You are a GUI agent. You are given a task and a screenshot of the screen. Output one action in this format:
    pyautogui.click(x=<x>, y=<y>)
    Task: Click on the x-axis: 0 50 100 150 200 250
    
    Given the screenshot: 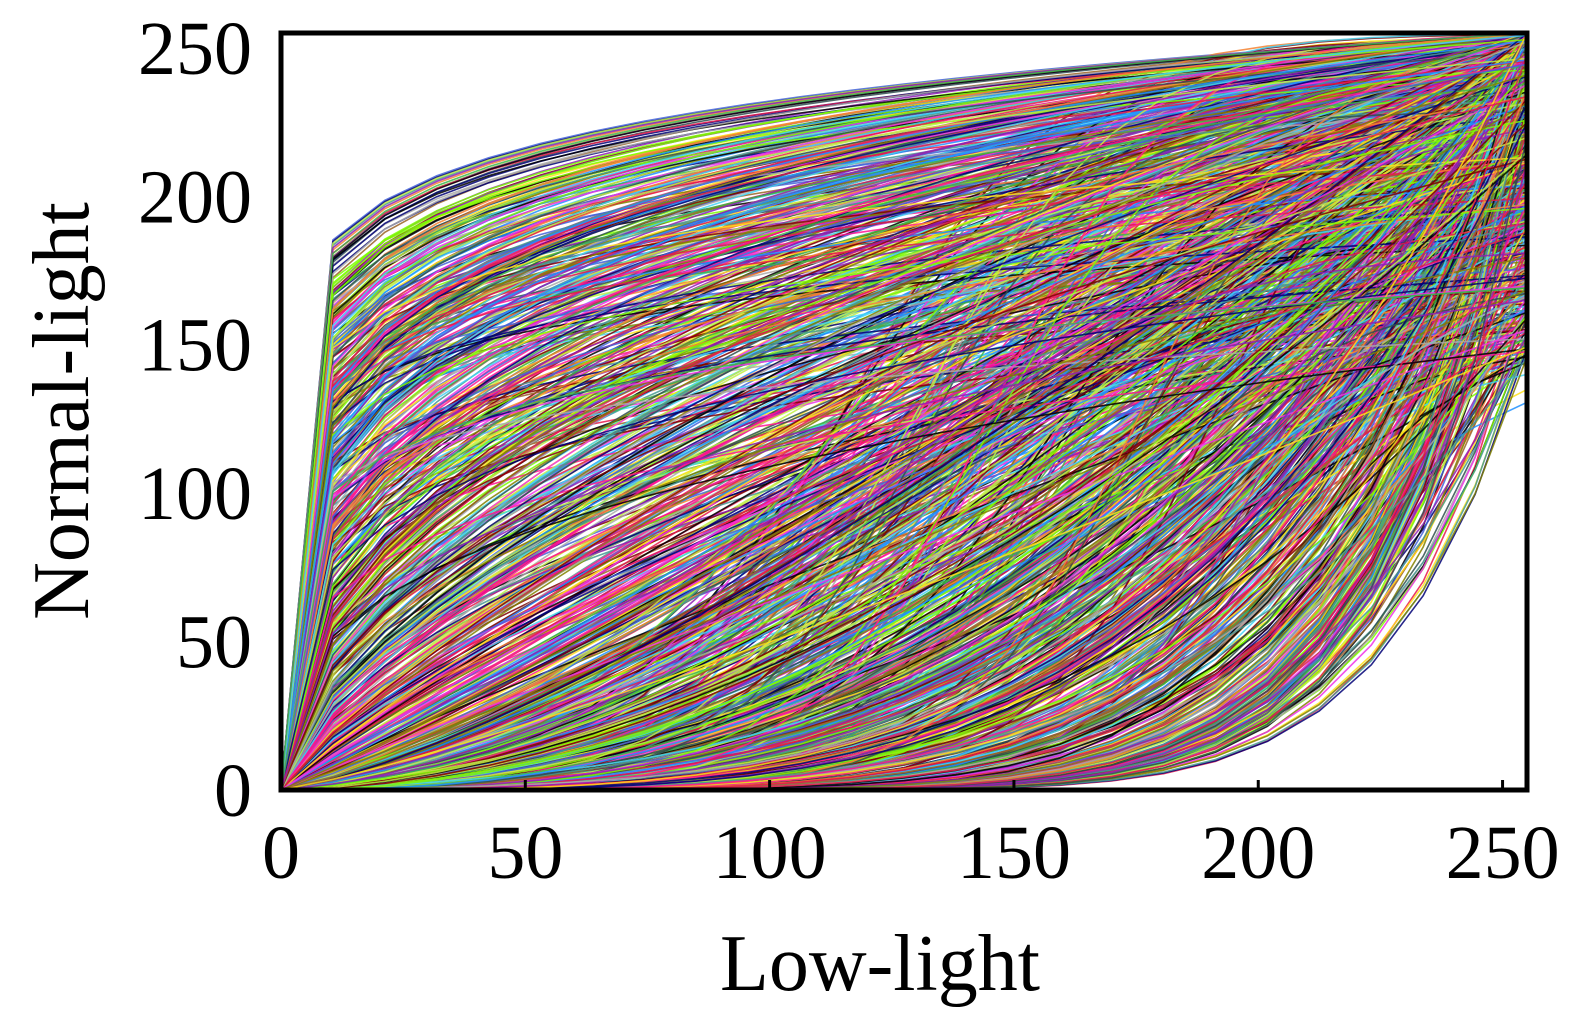 What is the action you would take?
    pyautogui.click(x=911, y=837)
    